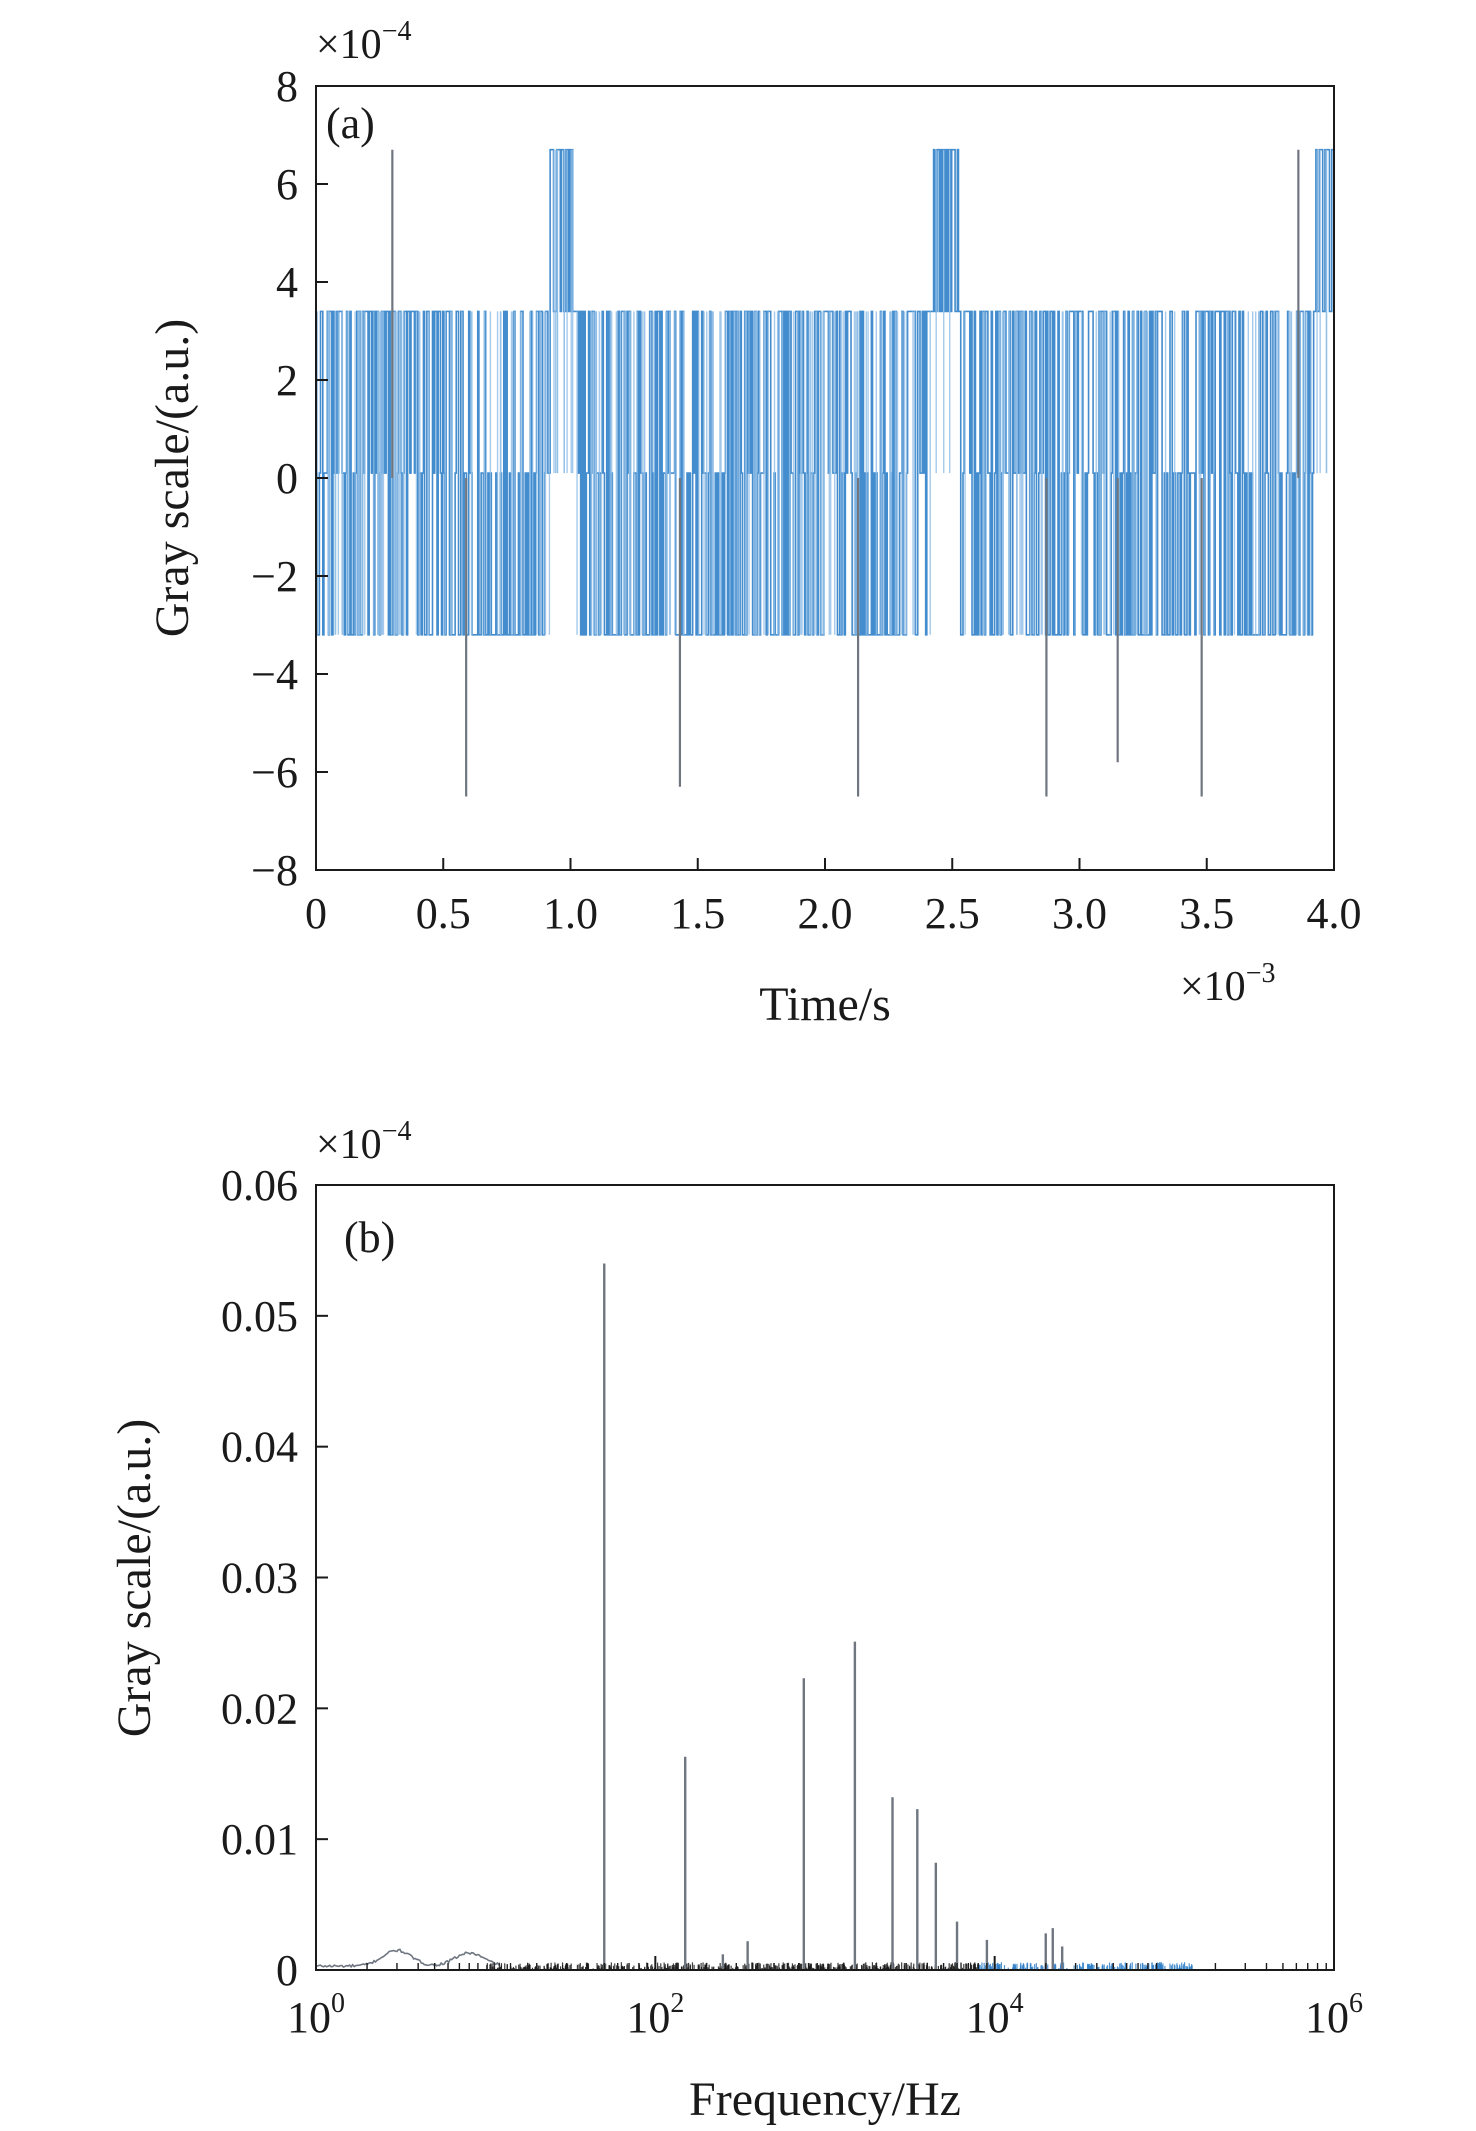 The height and width of the screenshot is (2131, 1476). I want to click on panel-b-y-tick-label: 0.02, so click(259, 1708).